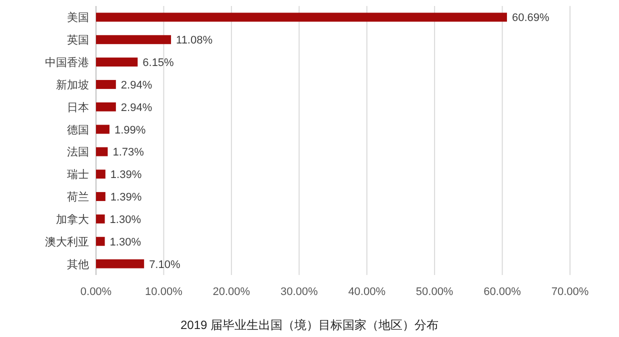 The image size is (619, 337). Describe the element at coordinates (158, 63) in the screenshot. I see `data-label: 6.15%` at that location.